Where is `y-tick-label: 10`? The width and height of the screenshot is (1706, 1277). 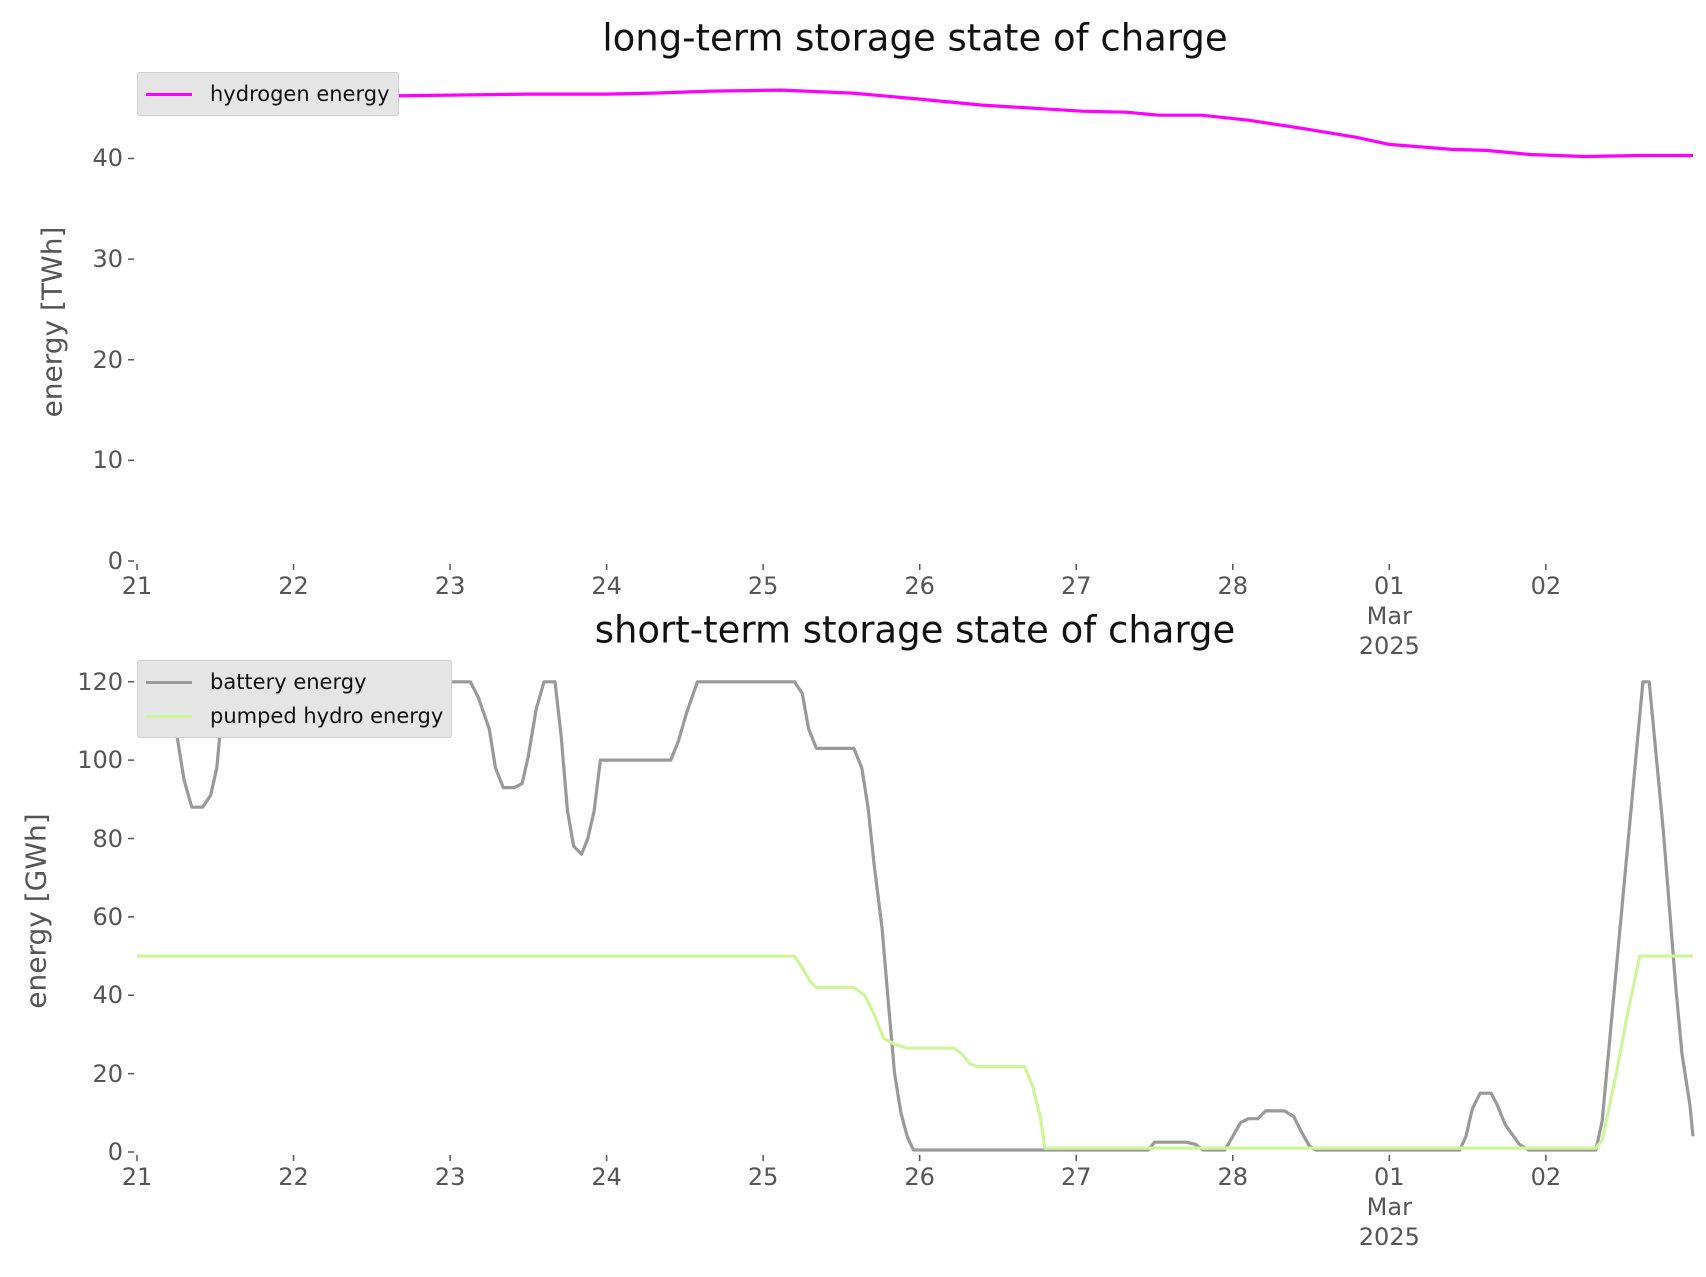
y-tick-label: 10 is located at coordinates (107, 460).